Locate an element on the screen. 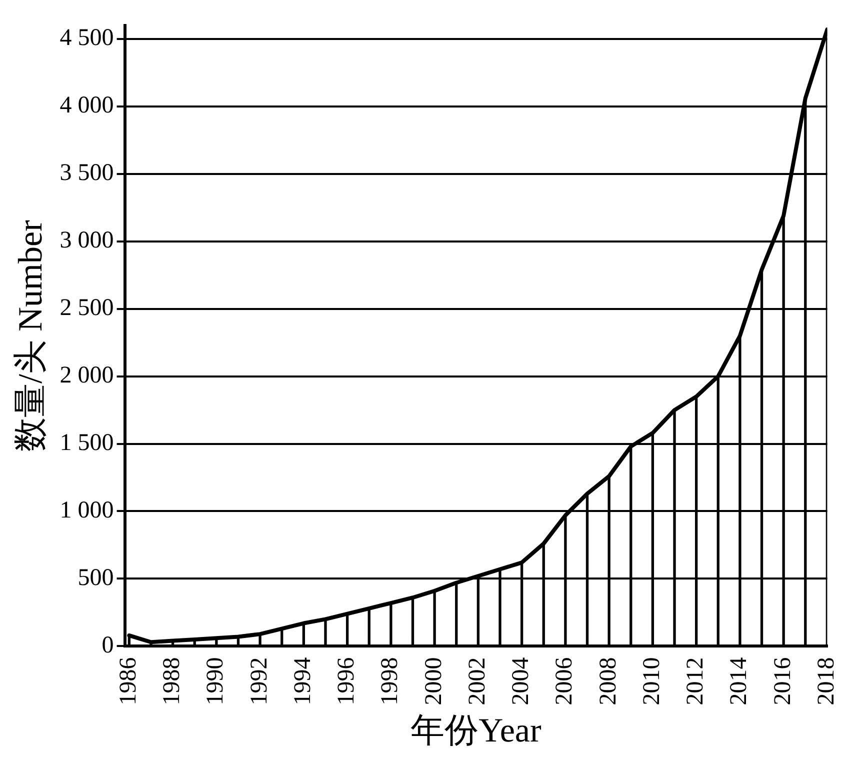 Image resolution: width=867 pixels, height=765 pixels. y-tick-label: 3 000 is located at coordinates (87, 241).